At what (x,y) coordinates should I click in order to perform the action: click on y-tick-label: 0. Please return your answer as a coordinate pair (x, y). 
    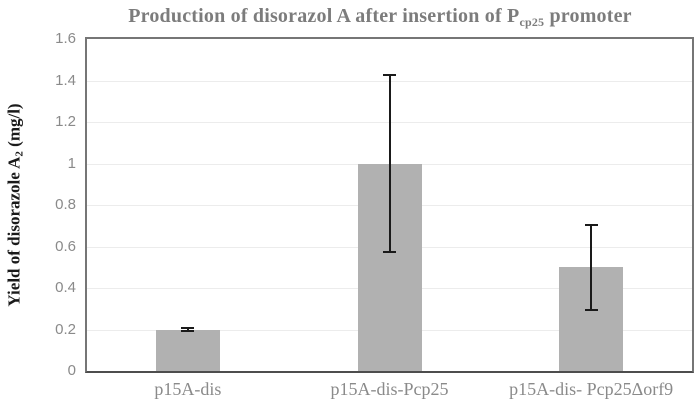
    Looking at the image, I should click on (71, 370).